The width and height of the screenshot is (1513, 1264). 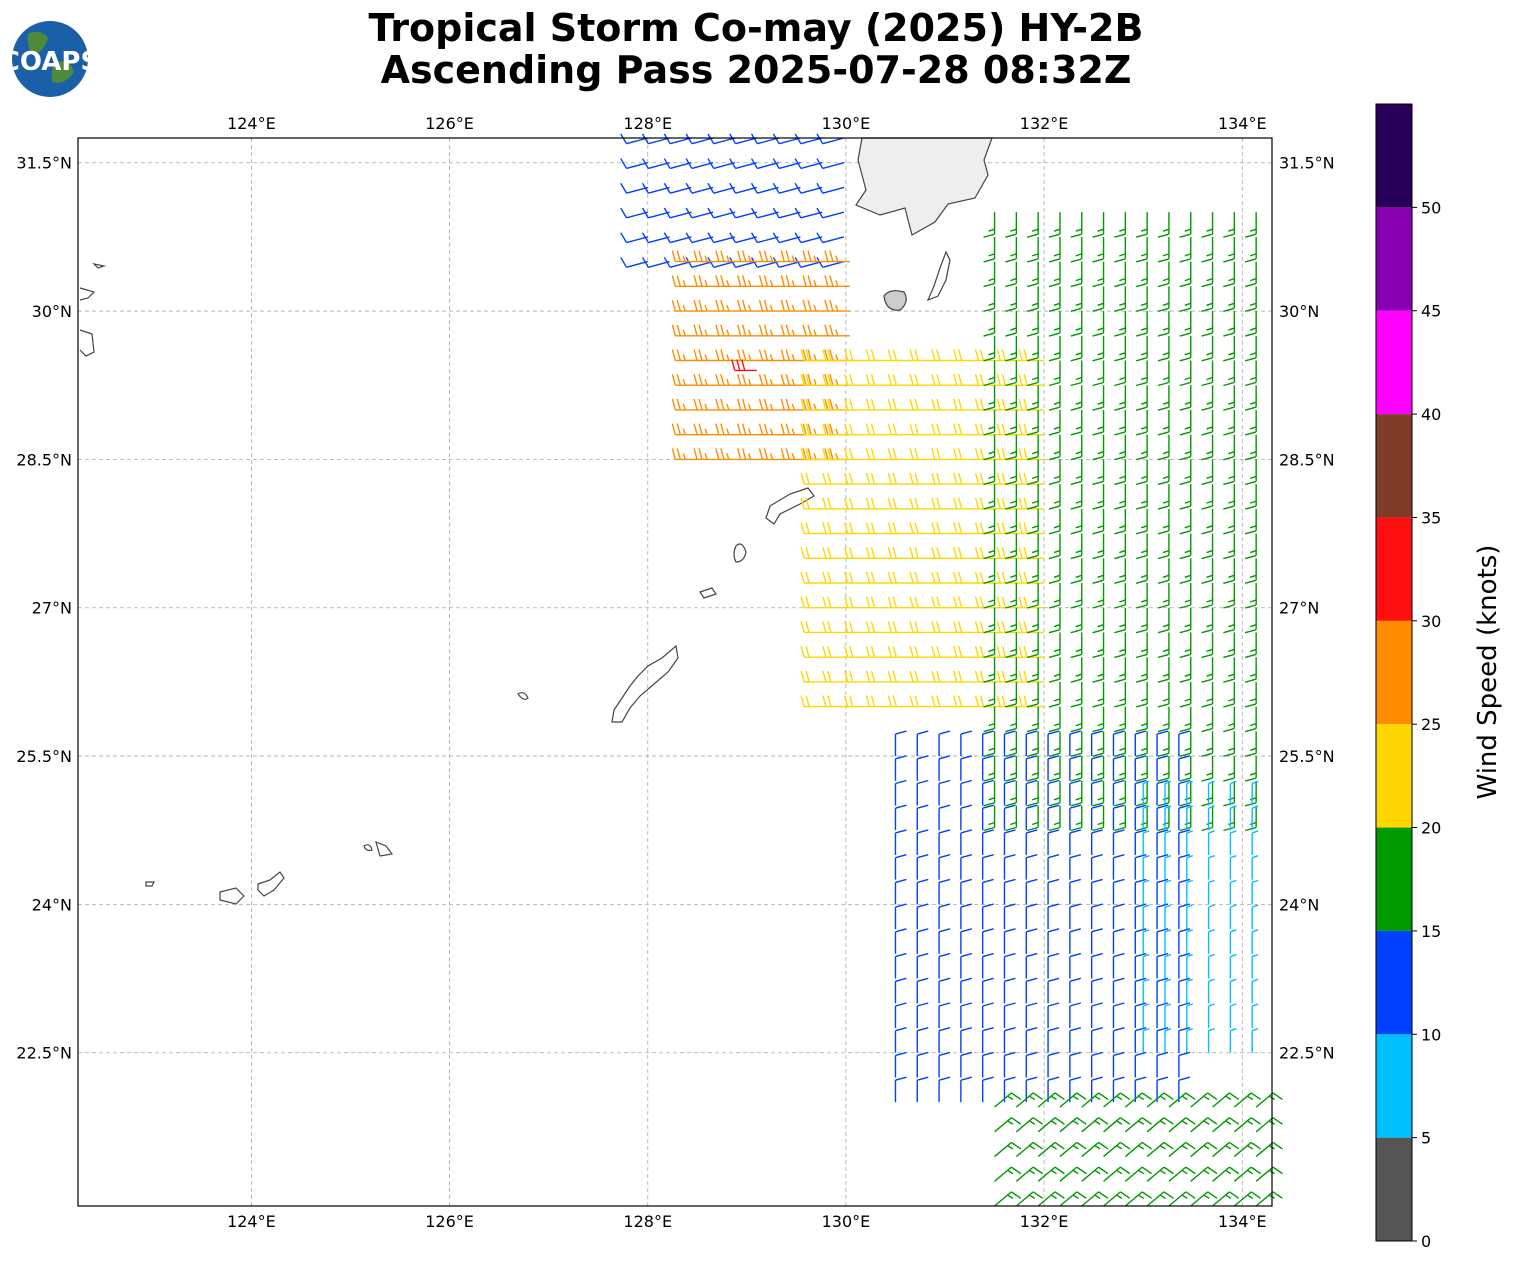 What do you see at coordinates (846, 123) in the screenshot?
I see `lon-tick-top: 130°E` at bounding box center [846, 123].